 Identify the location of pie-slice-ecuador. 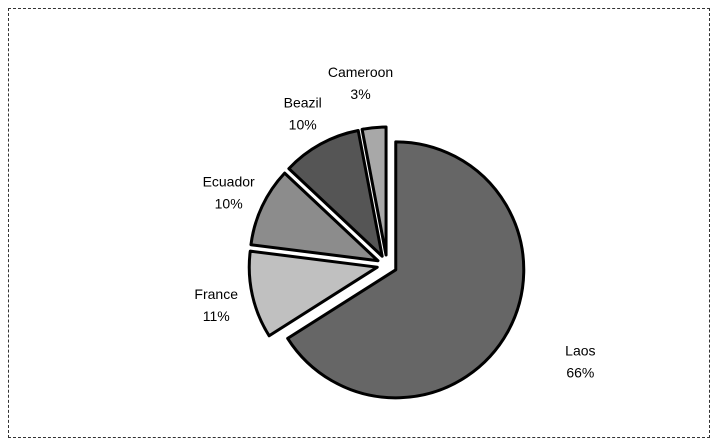
(314, 217).